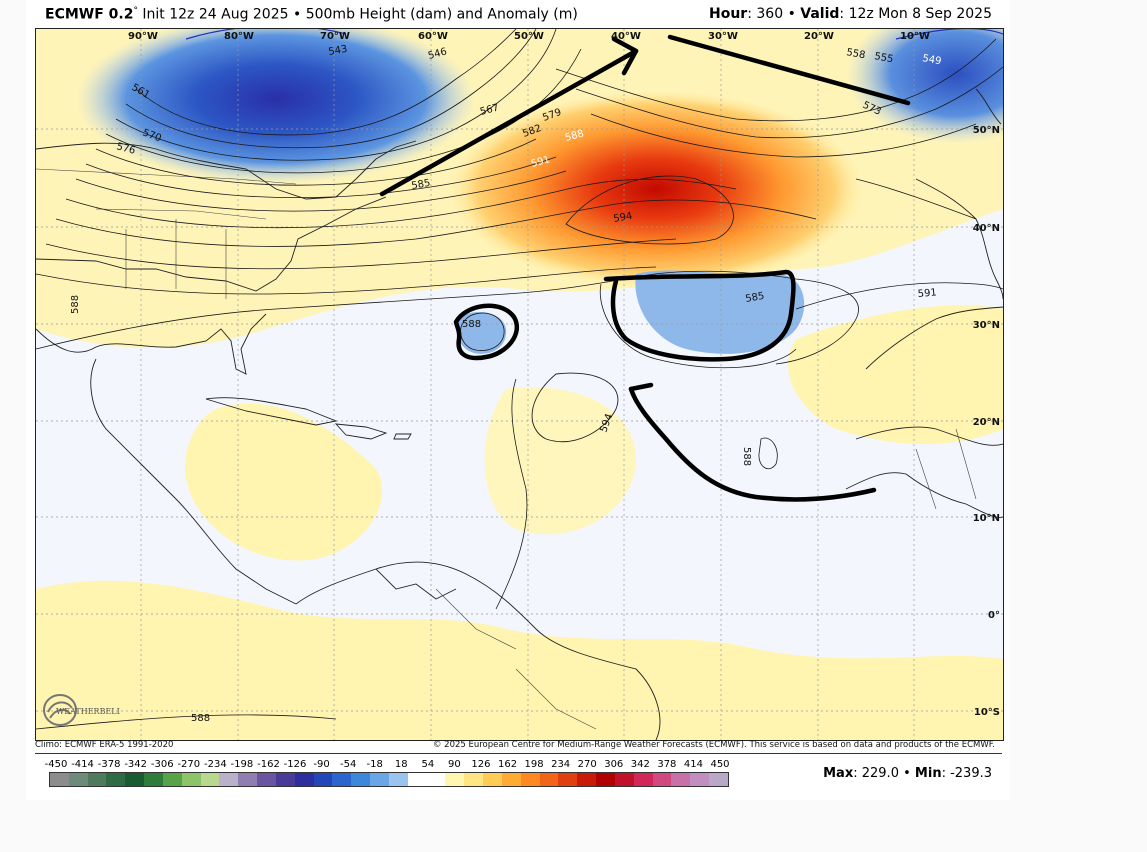 This screenshot has height=852, width=1147. I want to click on max-label: Max, so click(838, 773).